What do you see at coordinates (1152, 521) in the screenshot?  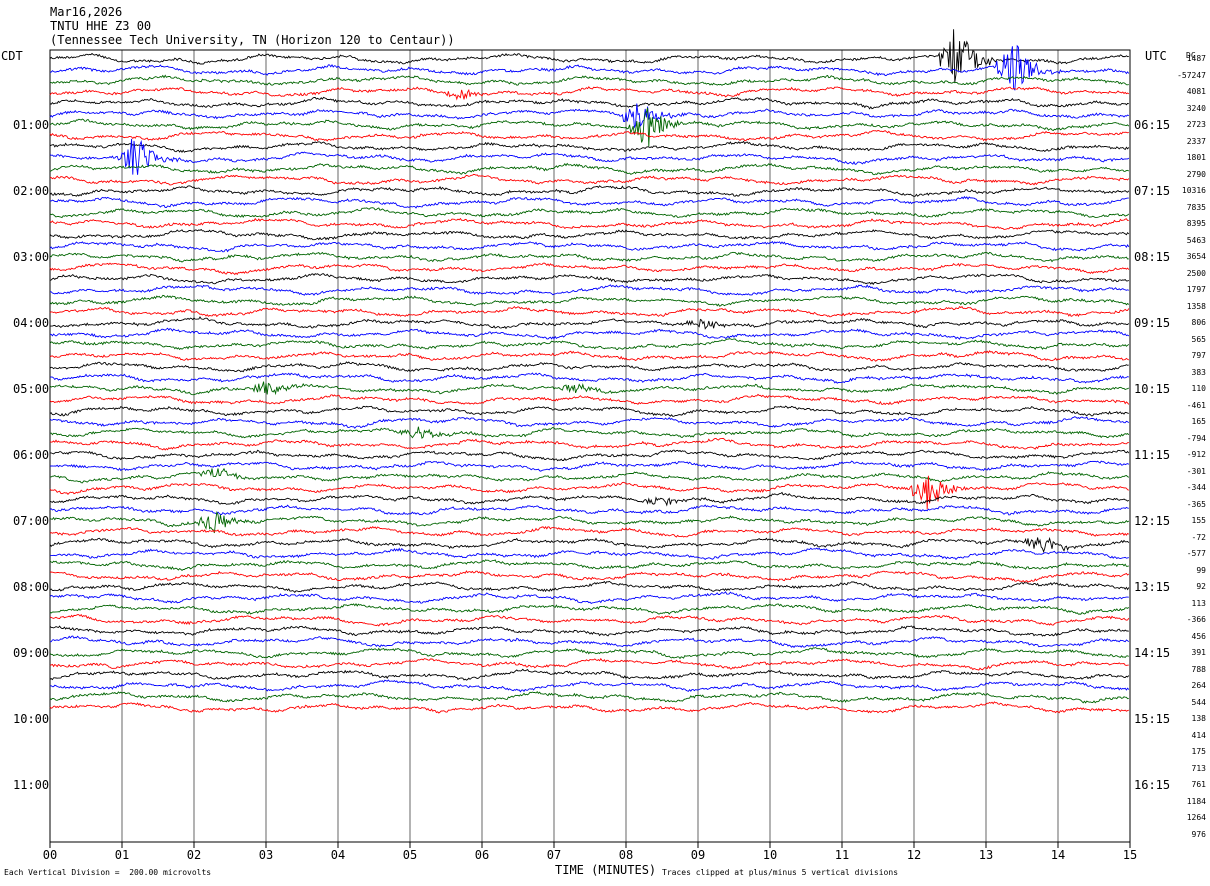 I see `right-hour-label: 12:15` at bounding box center [1152, 521].